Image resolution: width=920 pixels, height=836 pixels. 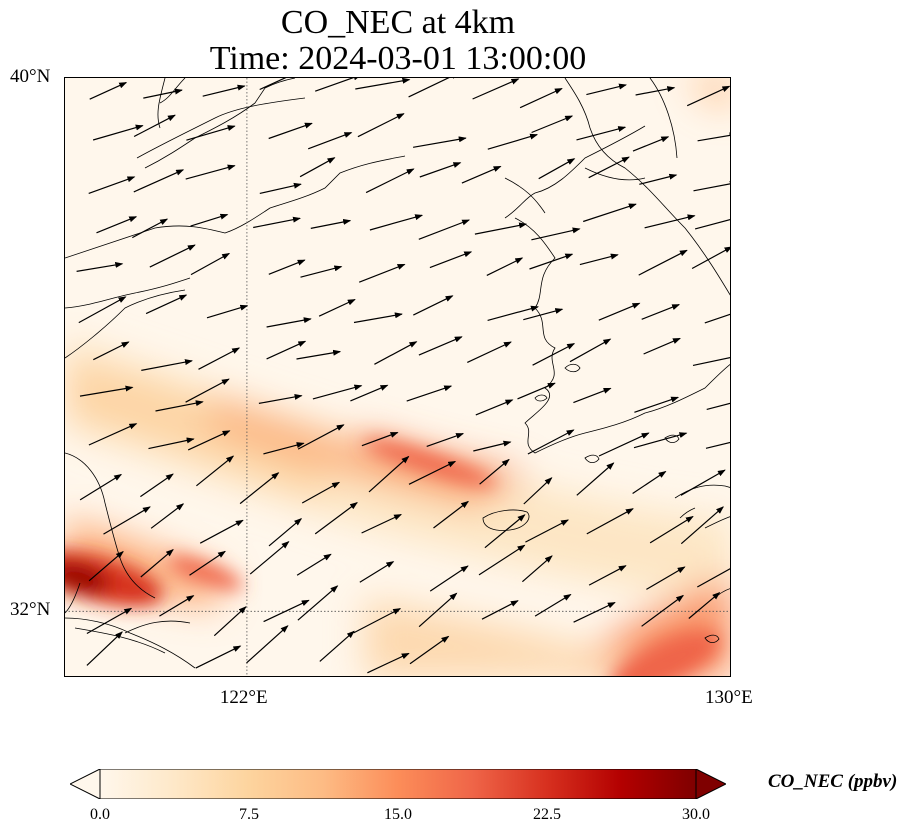 What do you see at coordinates (696, 814) in the screenshot?
I see `colorbar-tick-label: 30.0` at bounding box center [696, 814].